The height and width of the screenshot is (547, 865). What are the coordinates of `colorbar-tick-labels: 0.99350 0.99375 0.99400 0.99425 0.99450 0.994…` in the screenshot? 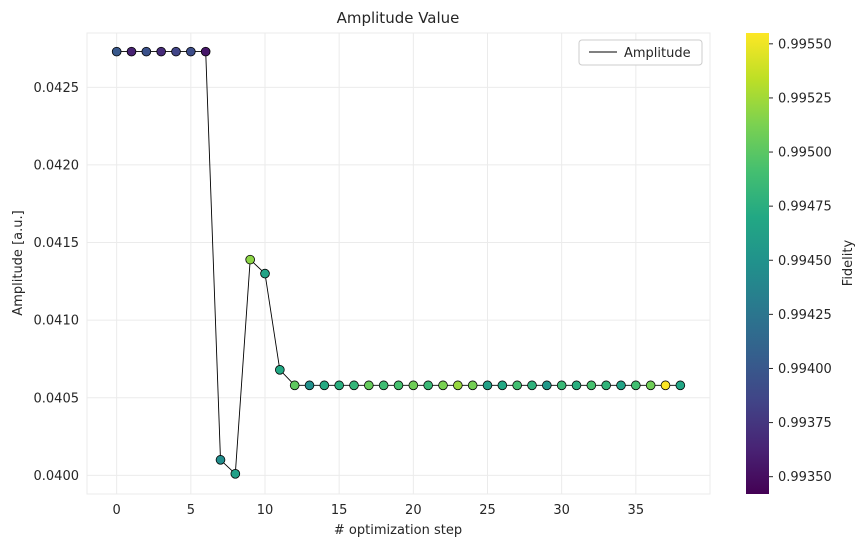 It's located at (800, 261).